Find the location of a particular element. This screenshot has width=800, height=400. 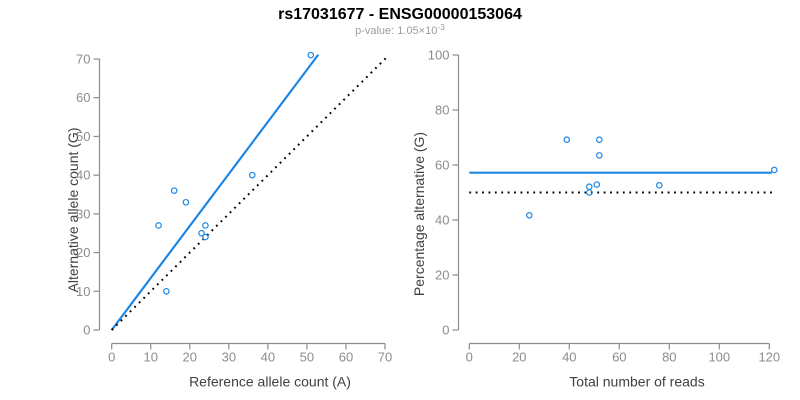

left-x-axis-label: Reference allele count (A) is located at coordinates (270, 382).